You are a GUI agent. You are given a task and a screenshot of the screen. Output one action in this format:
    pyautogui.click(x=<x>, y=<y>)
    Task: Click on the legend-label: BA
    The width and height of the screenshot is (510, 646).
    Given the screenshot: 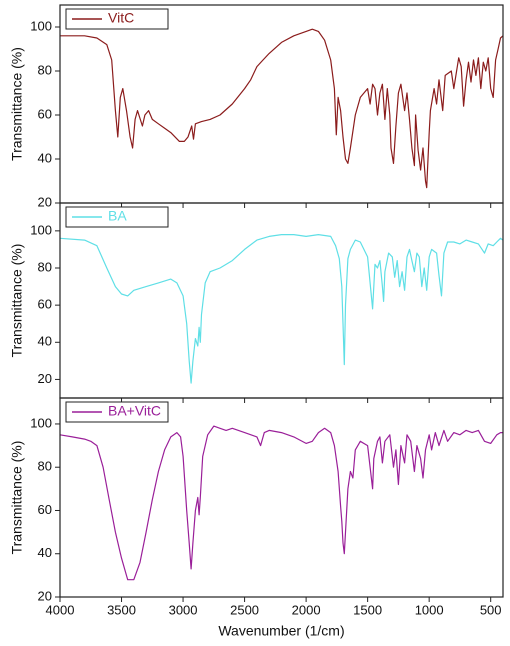 What is the action you would take?
    pyautogui.click(x=117, y=216)
    